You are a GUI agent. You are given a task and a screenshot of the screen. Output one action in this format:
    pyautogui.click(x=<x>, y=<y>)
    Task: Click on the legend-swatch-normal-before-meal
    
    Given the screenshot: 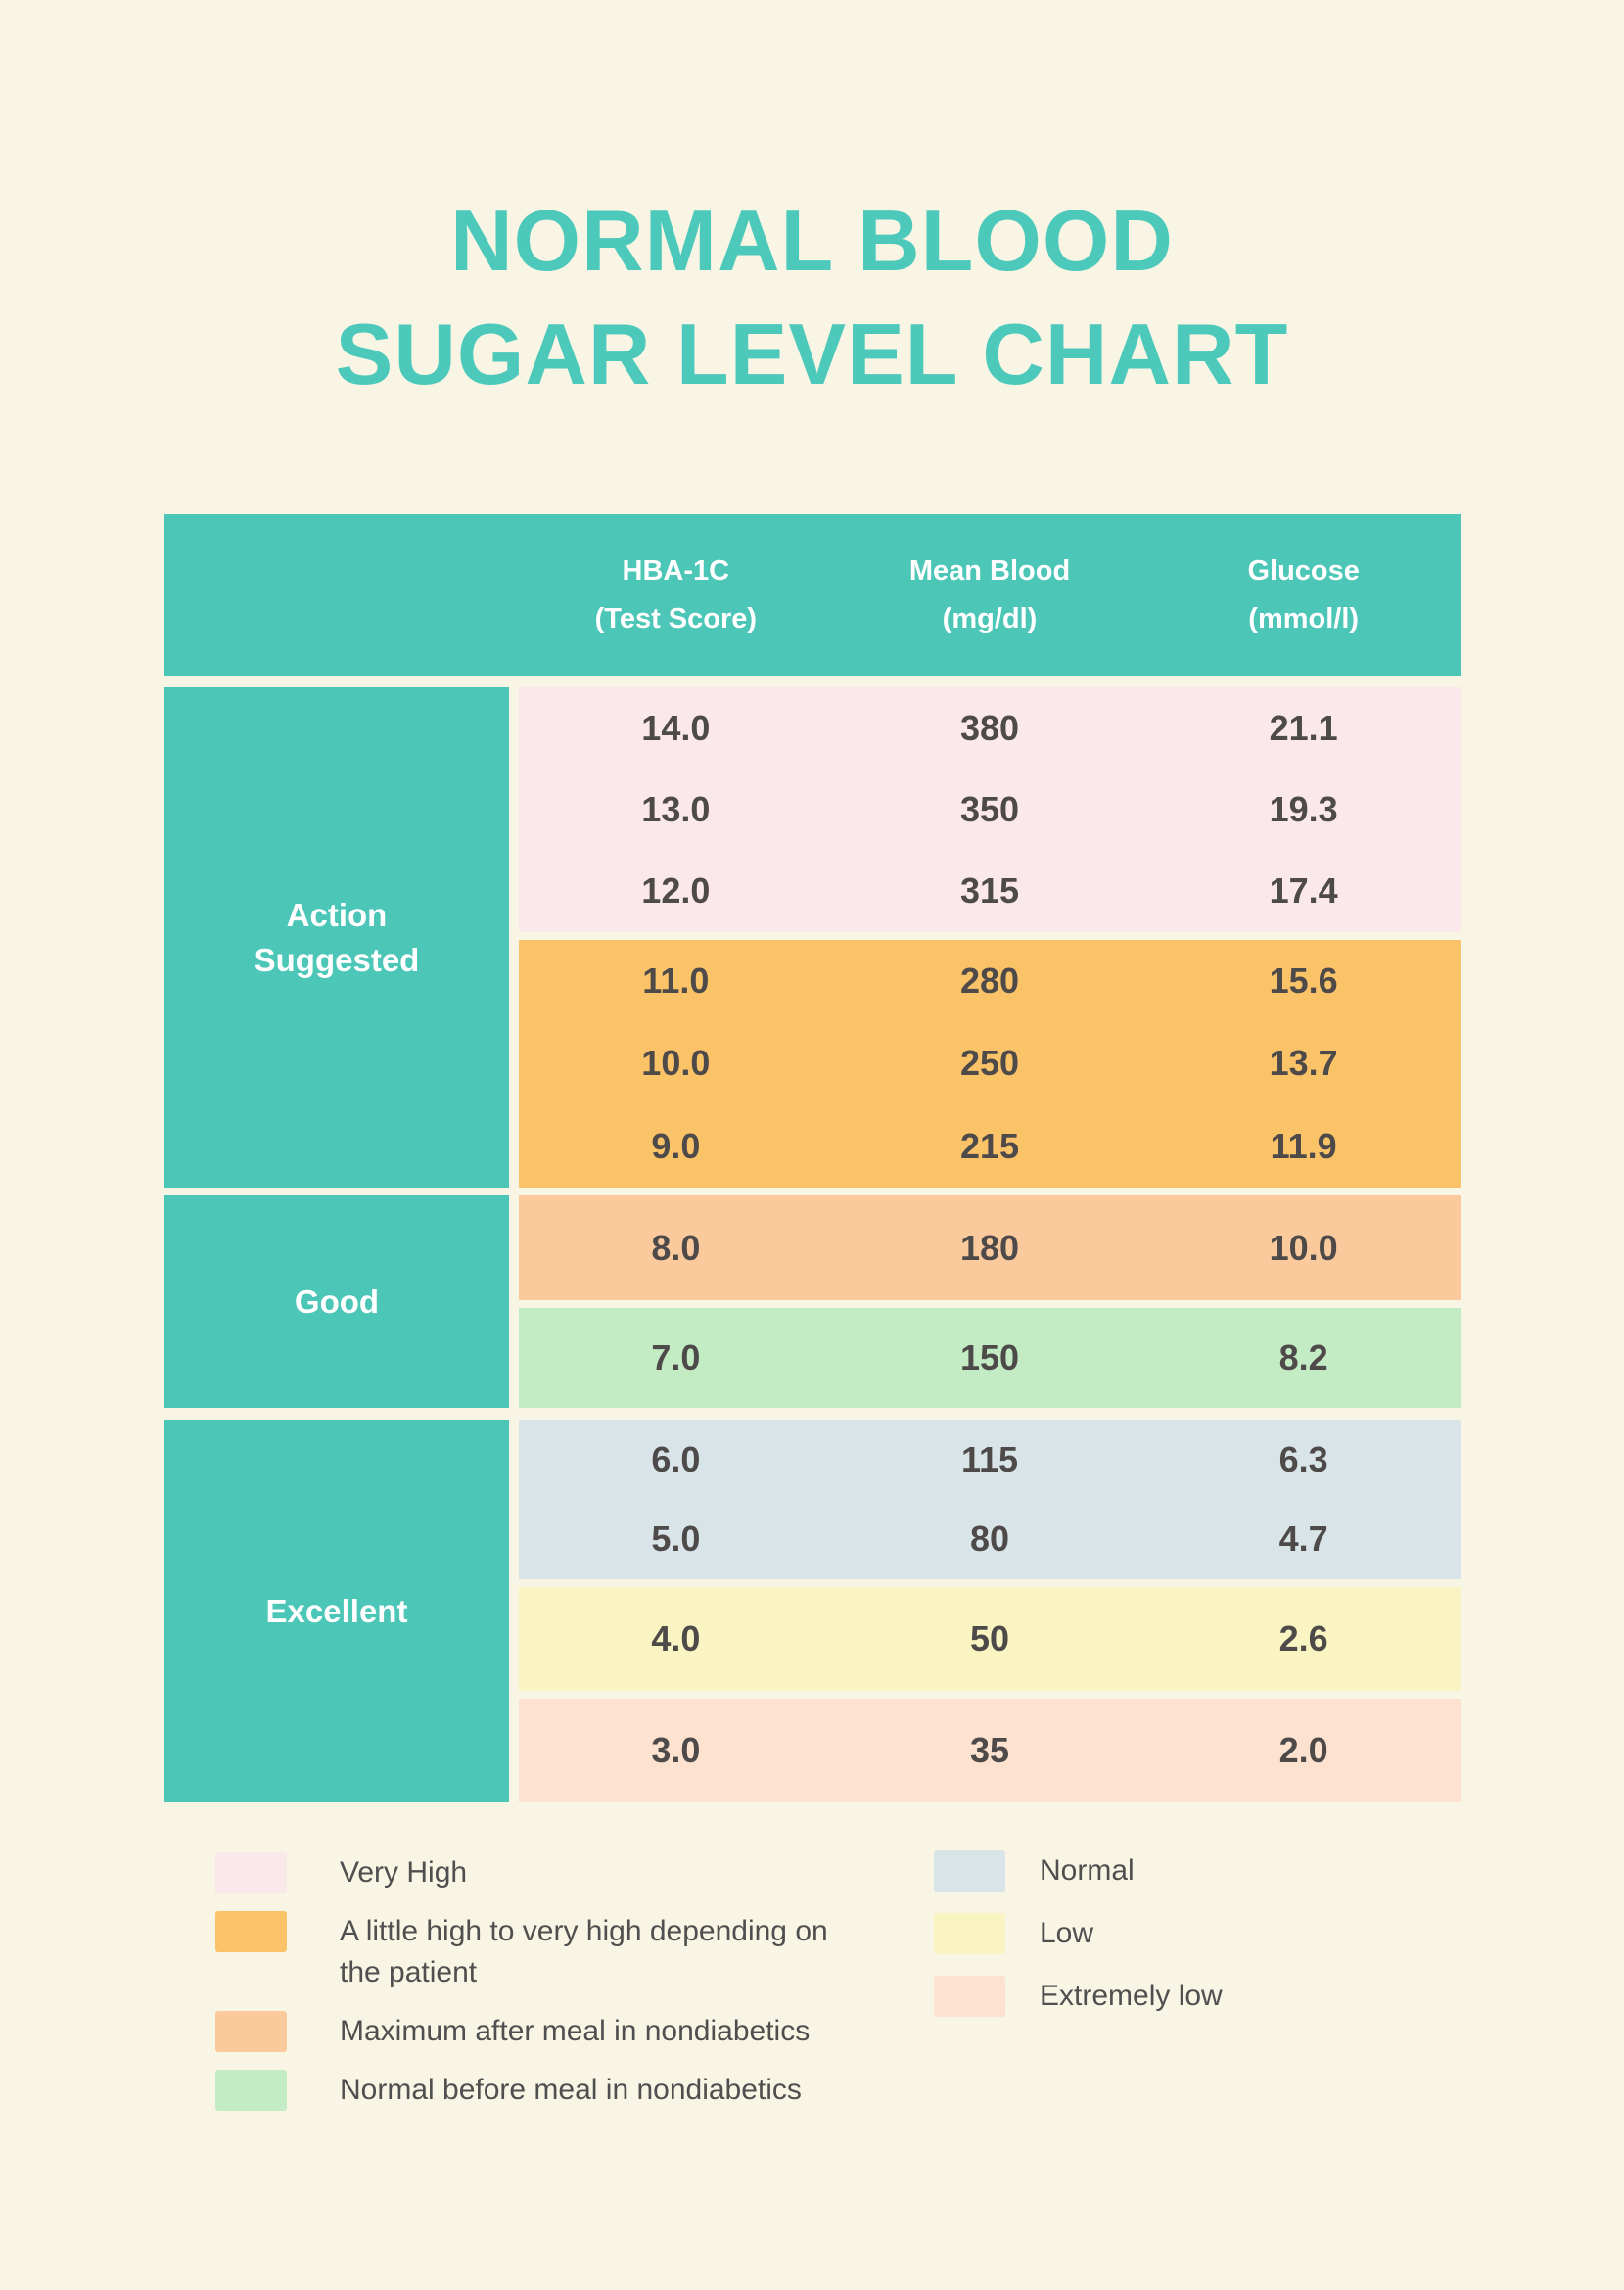 What is the action you would take?
    pyautogui.click(x=251, y=2090)
    